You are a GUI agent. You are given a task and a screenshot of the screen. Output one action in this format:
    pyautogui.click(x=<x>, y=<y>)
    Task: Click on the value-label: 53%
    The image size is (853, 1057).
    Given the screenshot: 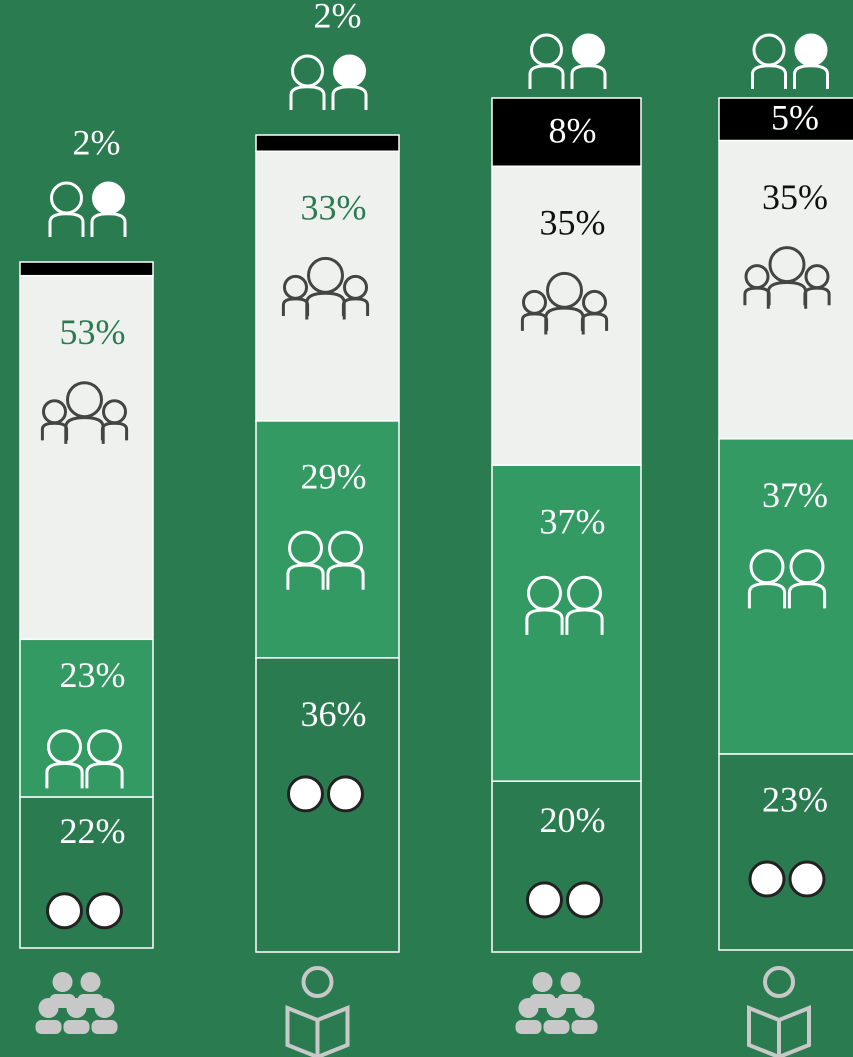 What is the action you would take?
    pyautogui.click(x=93, y=332)
    